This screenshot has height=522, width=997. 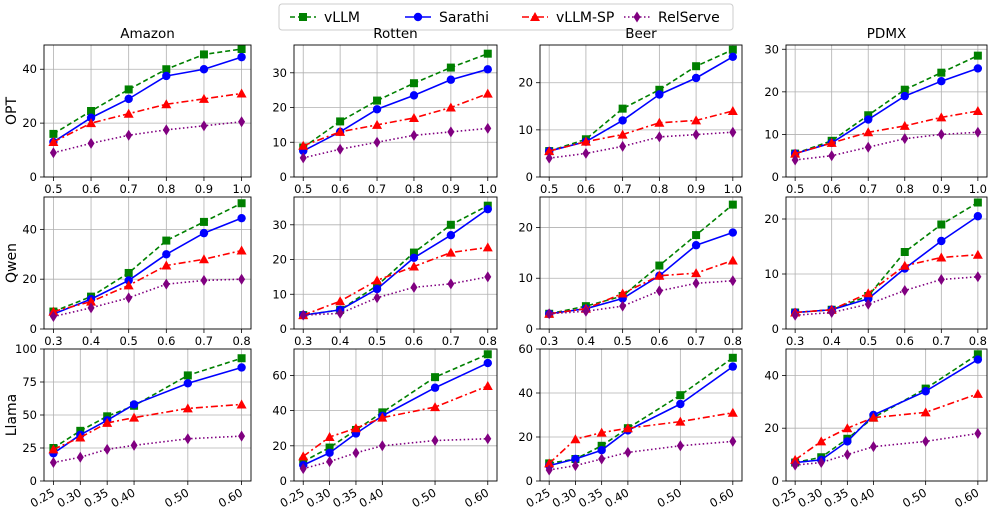 What do you see at coordinates (862, 497) in the screenshot?
I see `x-tick-label: 0.40` at bounding box center [862, 497].